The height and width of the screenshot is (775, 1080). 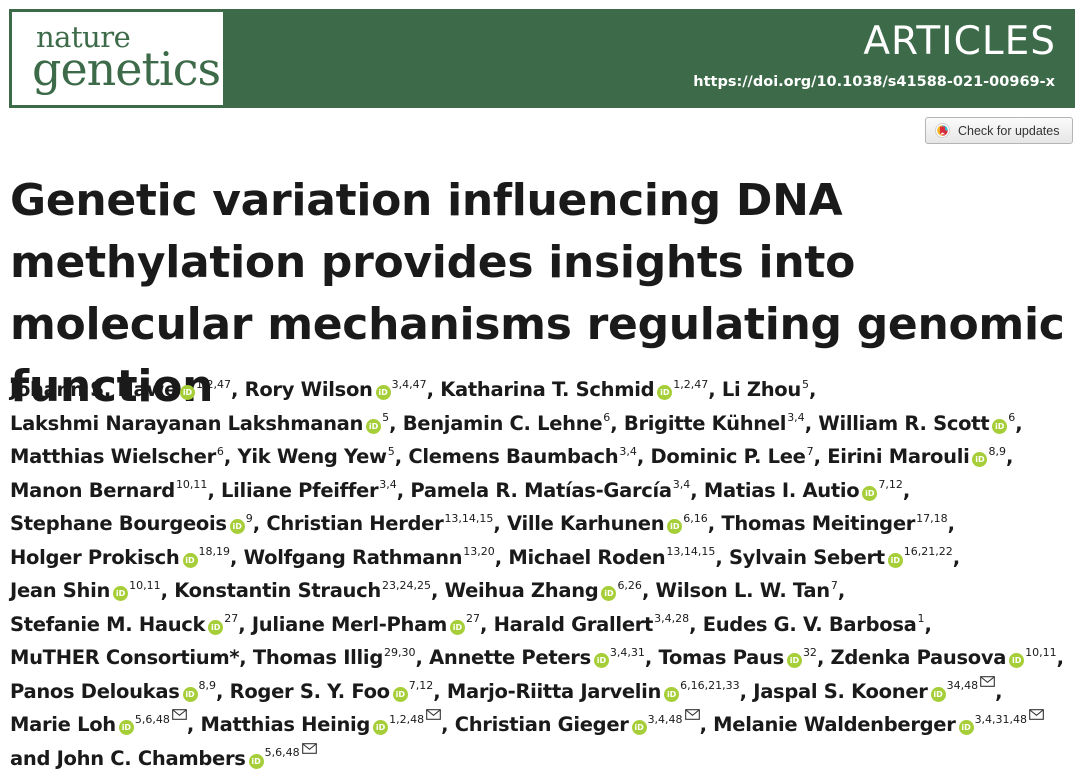 What do you see at coordinates (355, 523) in the screenshot?
I see `author-name: Christian Herder` at bounding box center [355, 523].